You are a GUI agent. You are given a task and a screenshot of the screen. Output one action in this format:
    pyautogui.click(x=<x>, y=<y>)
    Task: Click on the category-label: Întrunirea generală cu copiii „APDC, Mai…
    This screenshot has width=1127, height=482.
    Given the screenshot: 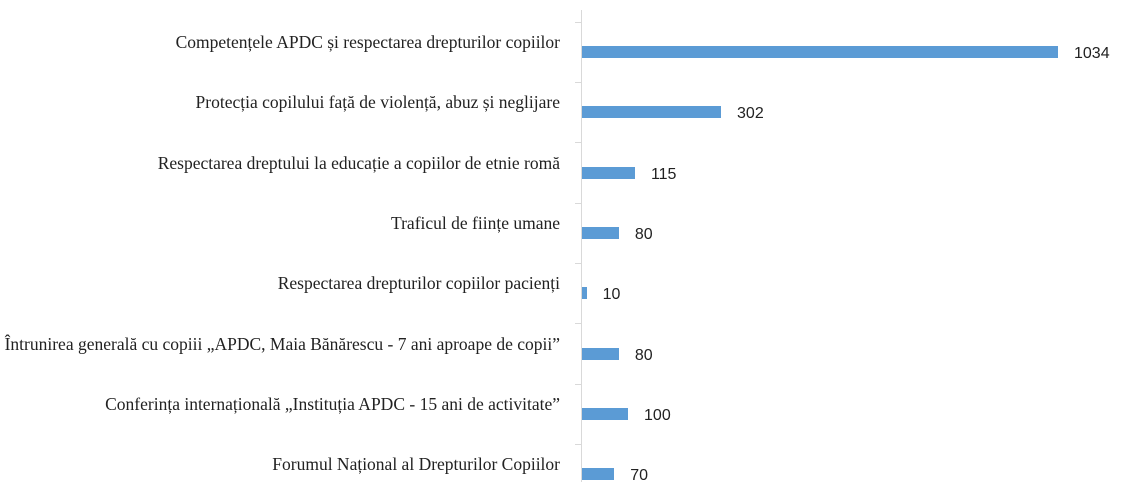 What is the action you would take?
    pyautogui.click(x=282, y=343)
    